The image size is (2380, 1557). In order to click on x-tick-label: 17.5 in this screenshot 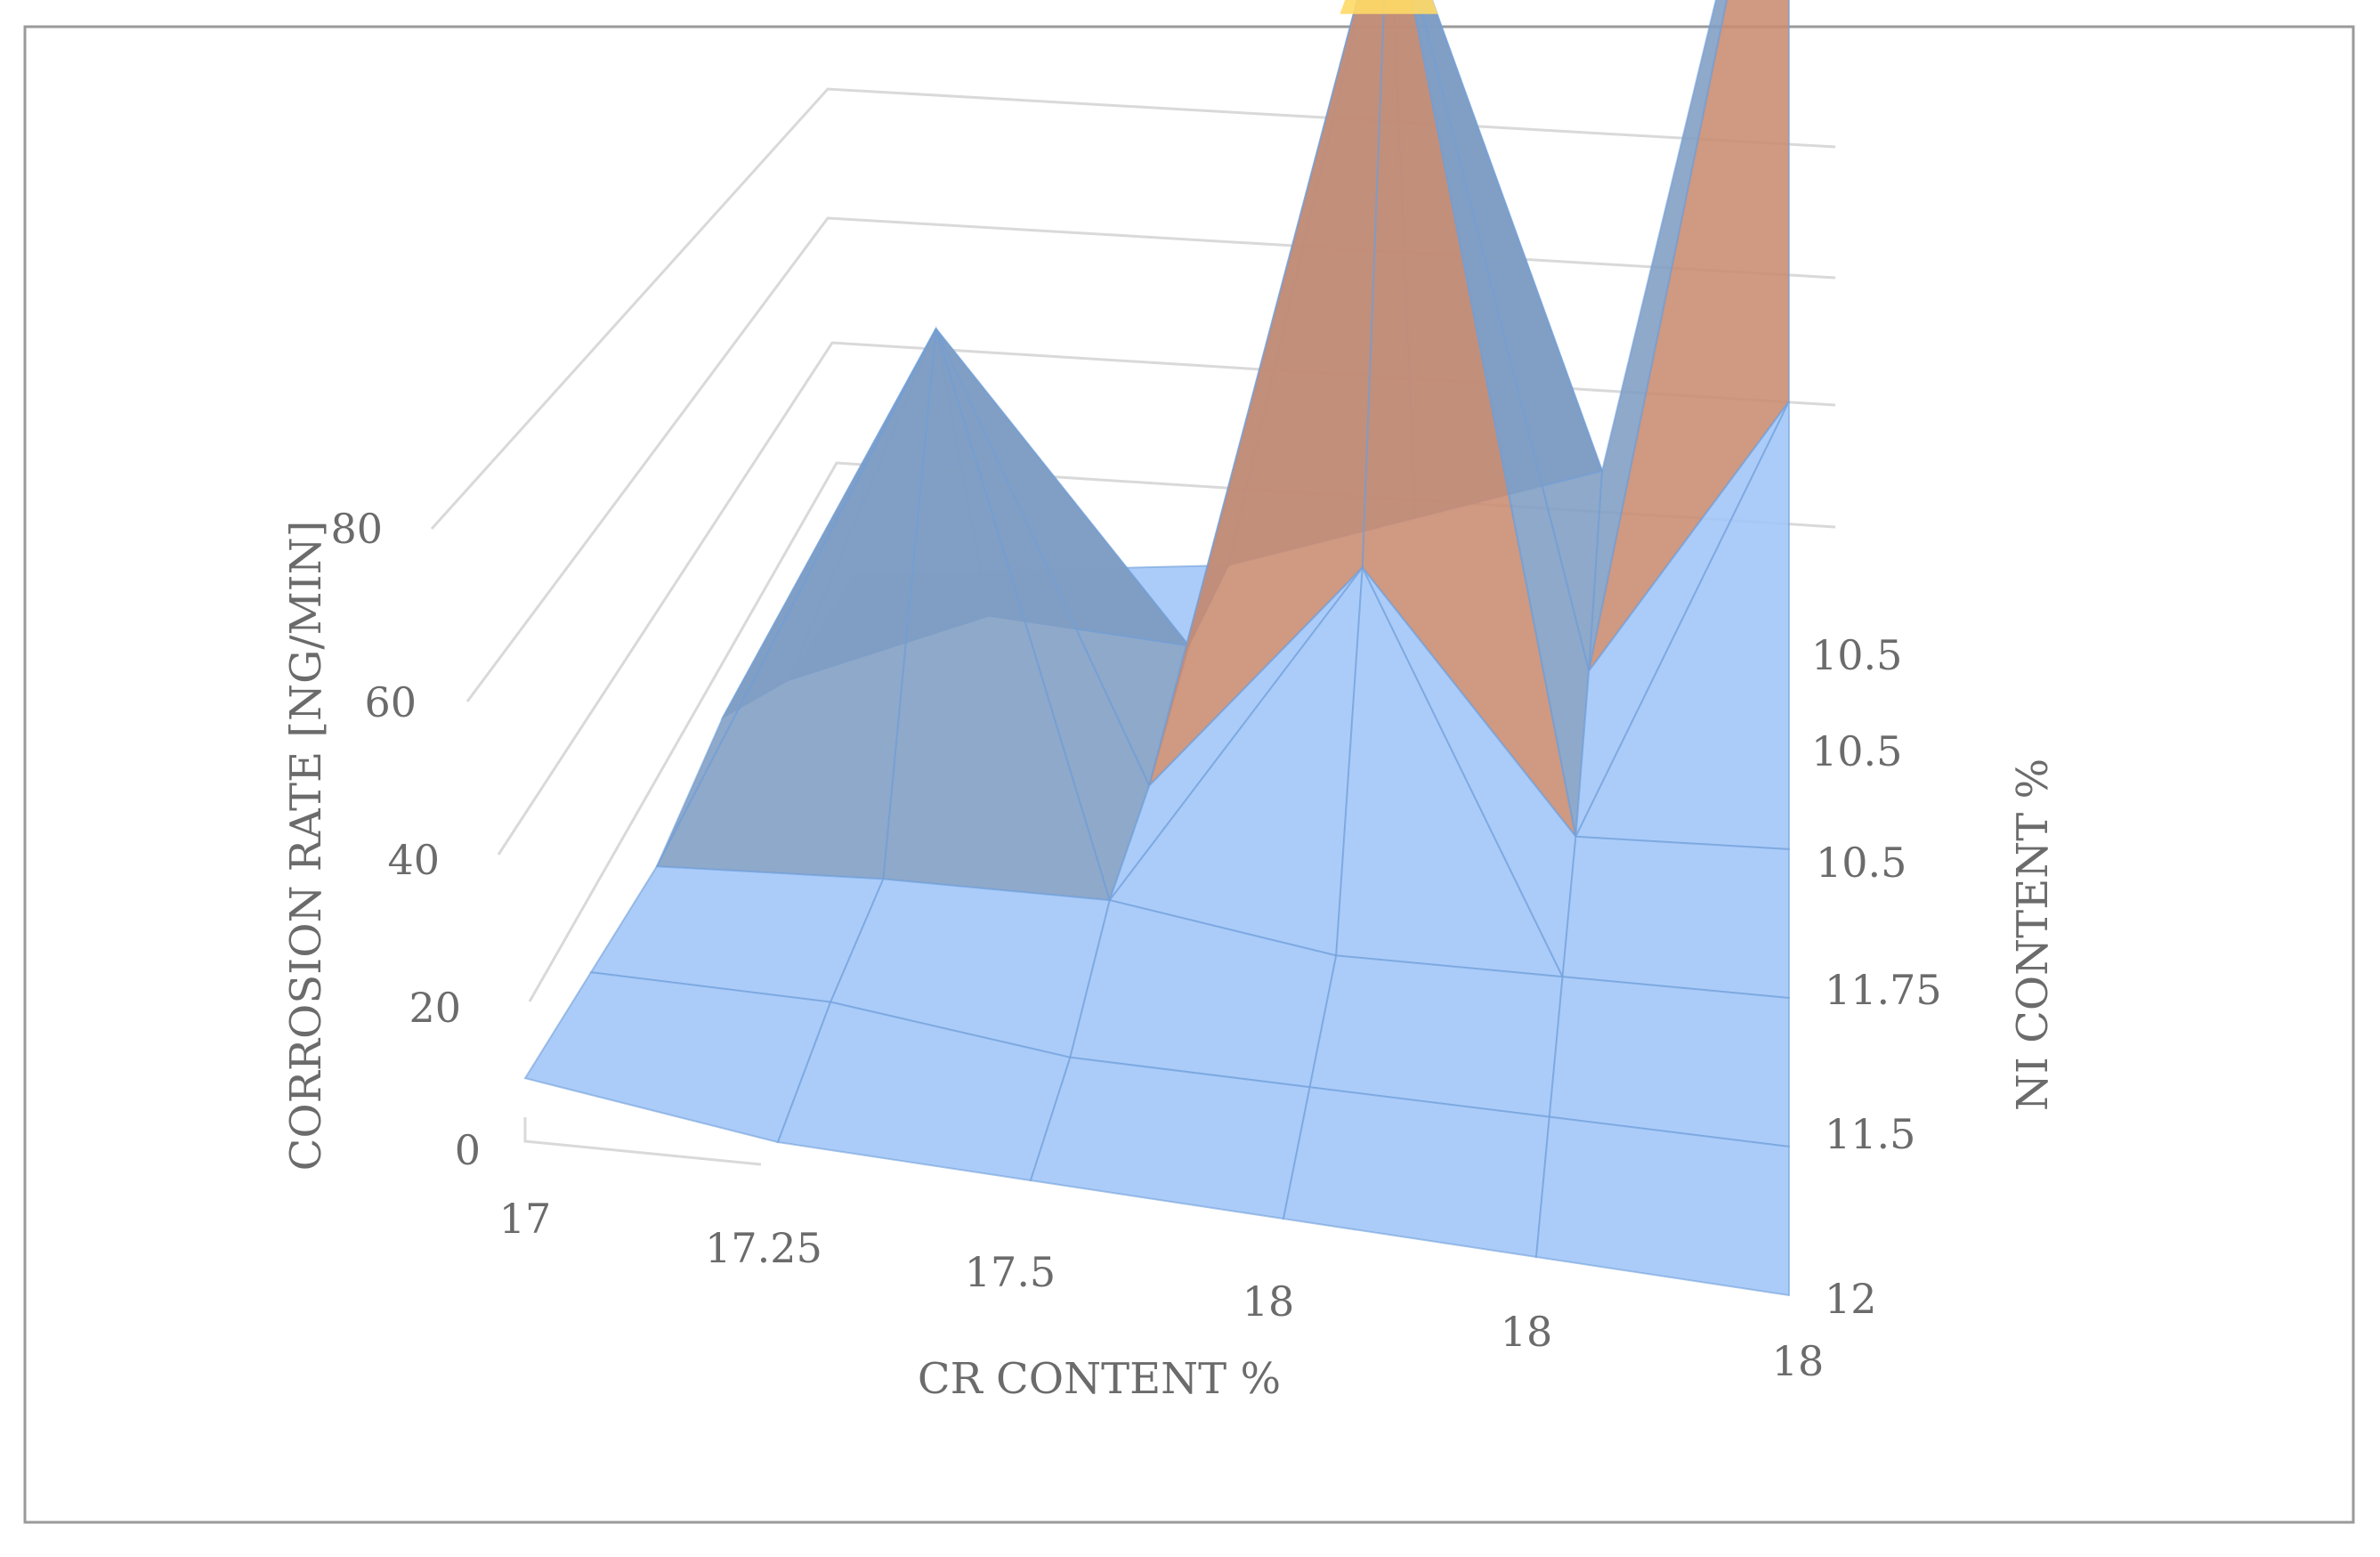, I will do `click(1010, 1272)`.